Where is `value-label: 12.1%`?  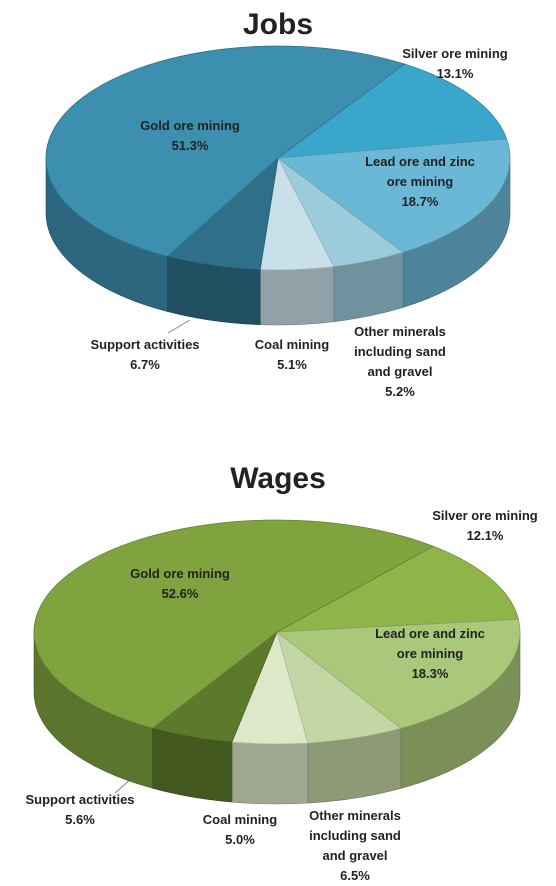
value-label: 12.1% is located at coordinates (485, 535).